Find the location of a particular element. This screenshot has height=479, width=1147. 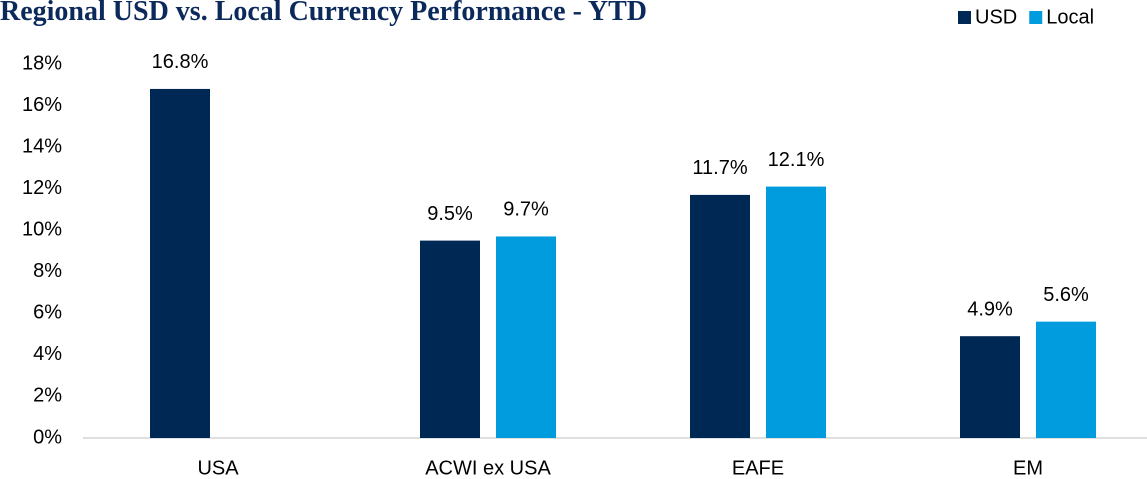

data-label: 9.7% is located at coordinates (526, 210).